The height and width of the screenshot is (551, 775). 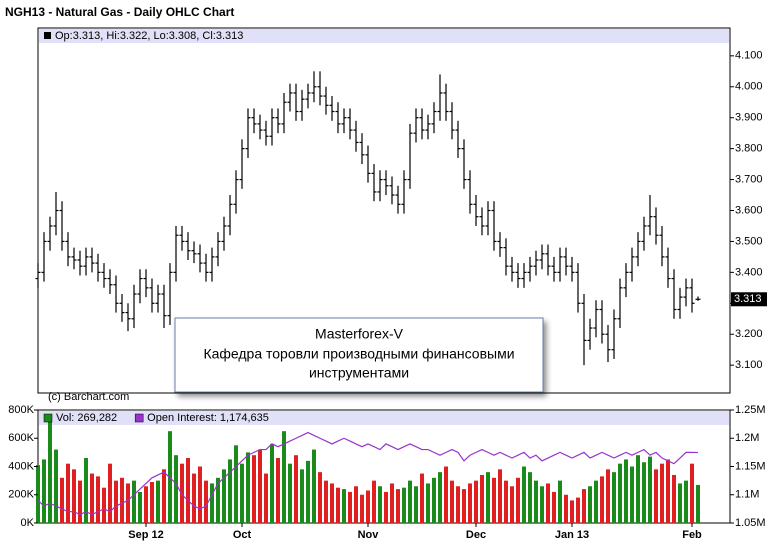 What do you see at coordinates (384, 418) in the screenshot?
I see `volume-header` at bounding box center [384, 418].